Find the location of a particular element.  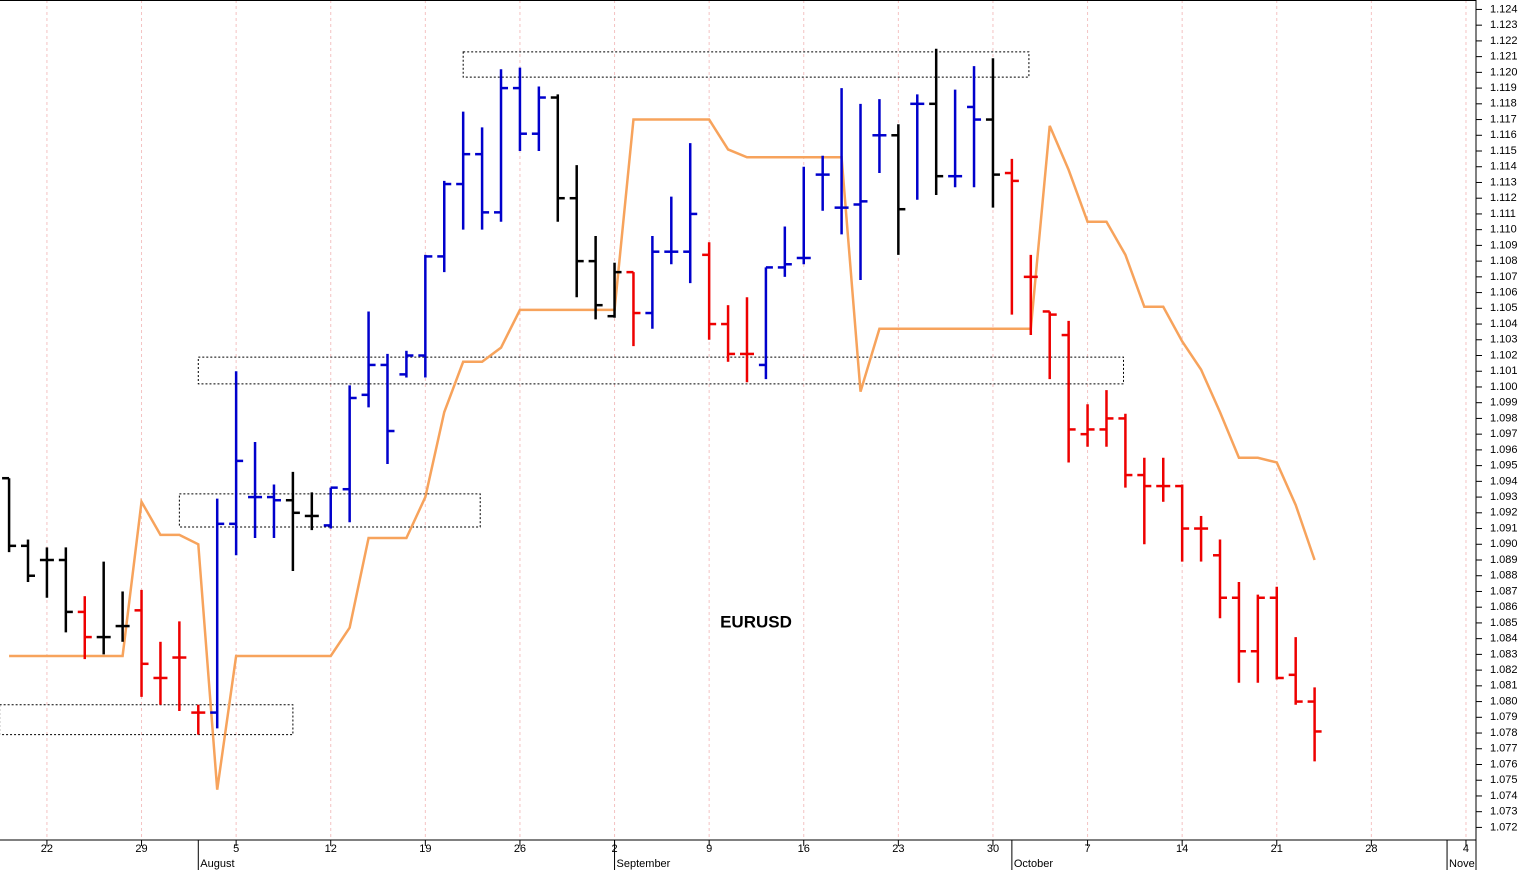

y-tick-label: 1.088 is located at coordinates (1504, 576).